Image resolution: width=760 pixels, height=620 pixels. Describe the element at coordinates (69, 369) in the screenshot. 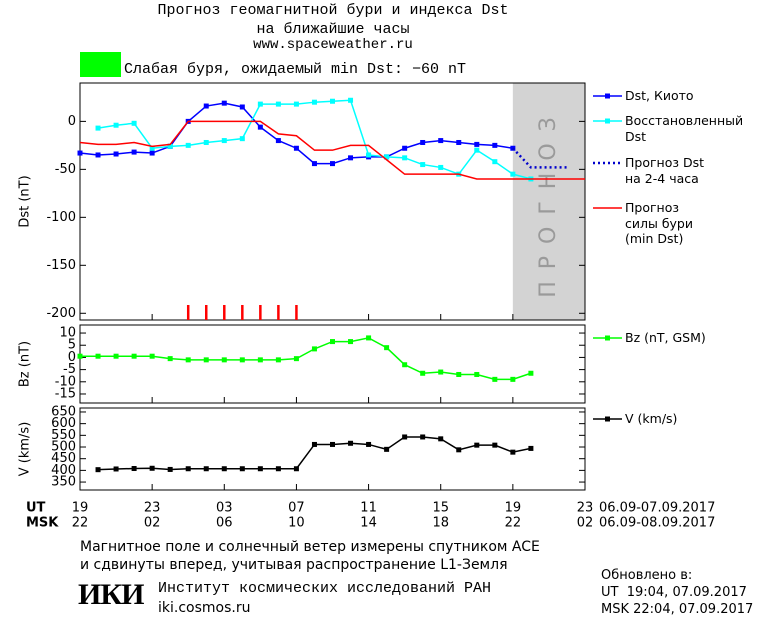

I see `y-tick-label: -5` at that location.